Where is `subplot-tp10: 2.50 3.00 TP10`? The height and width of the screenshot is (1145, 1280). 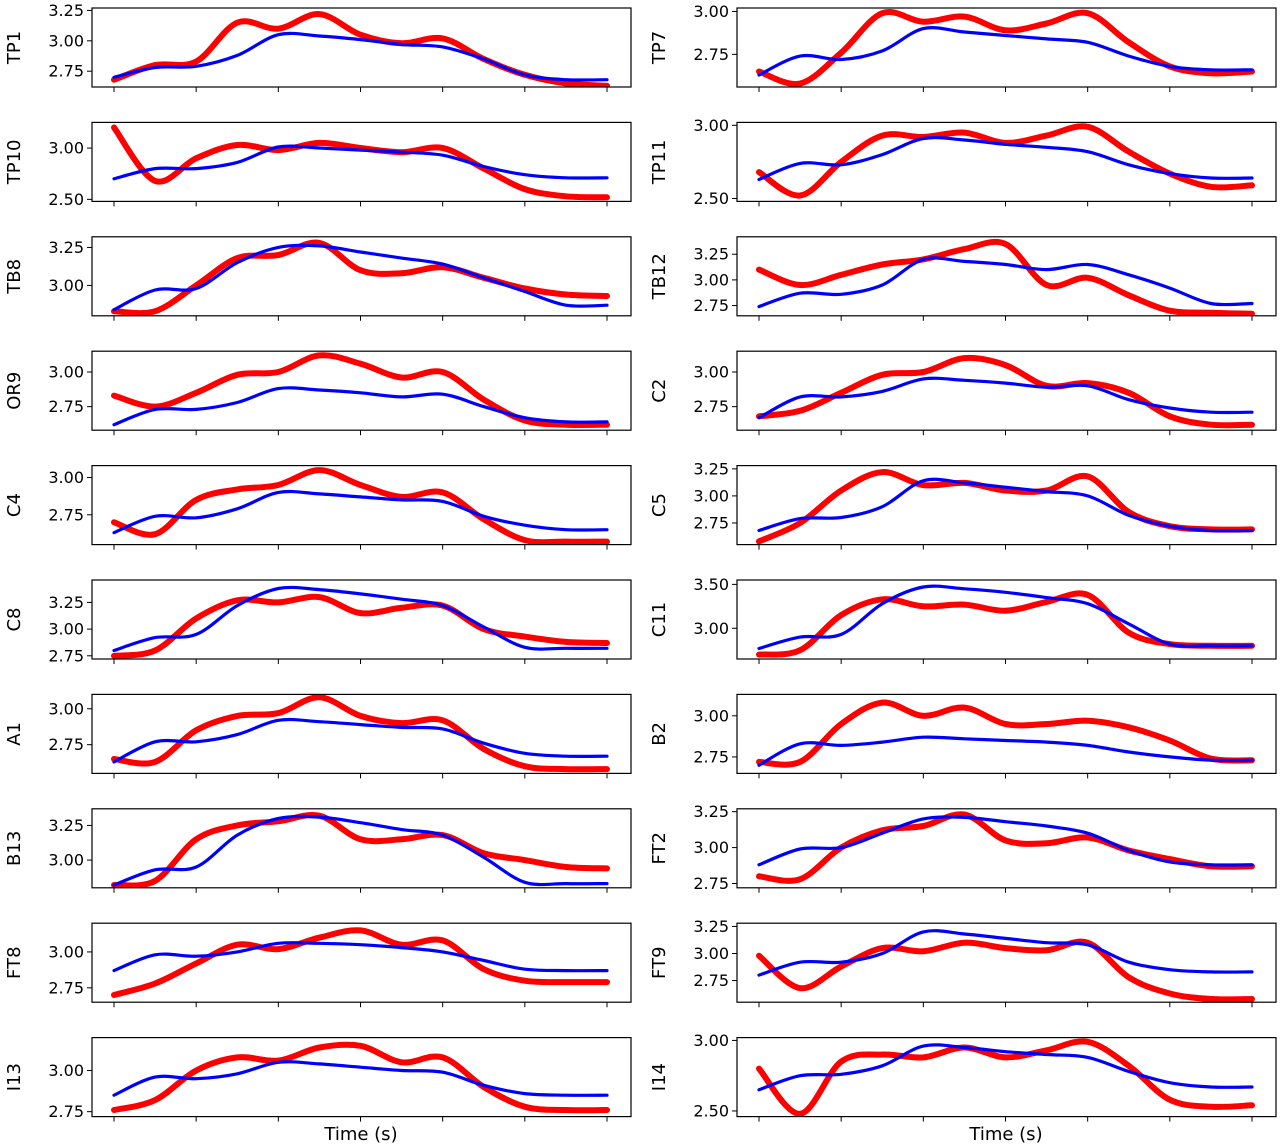
subplot-tp10: 2.50 3.00 TP10 is located at coordinates (318, 165).